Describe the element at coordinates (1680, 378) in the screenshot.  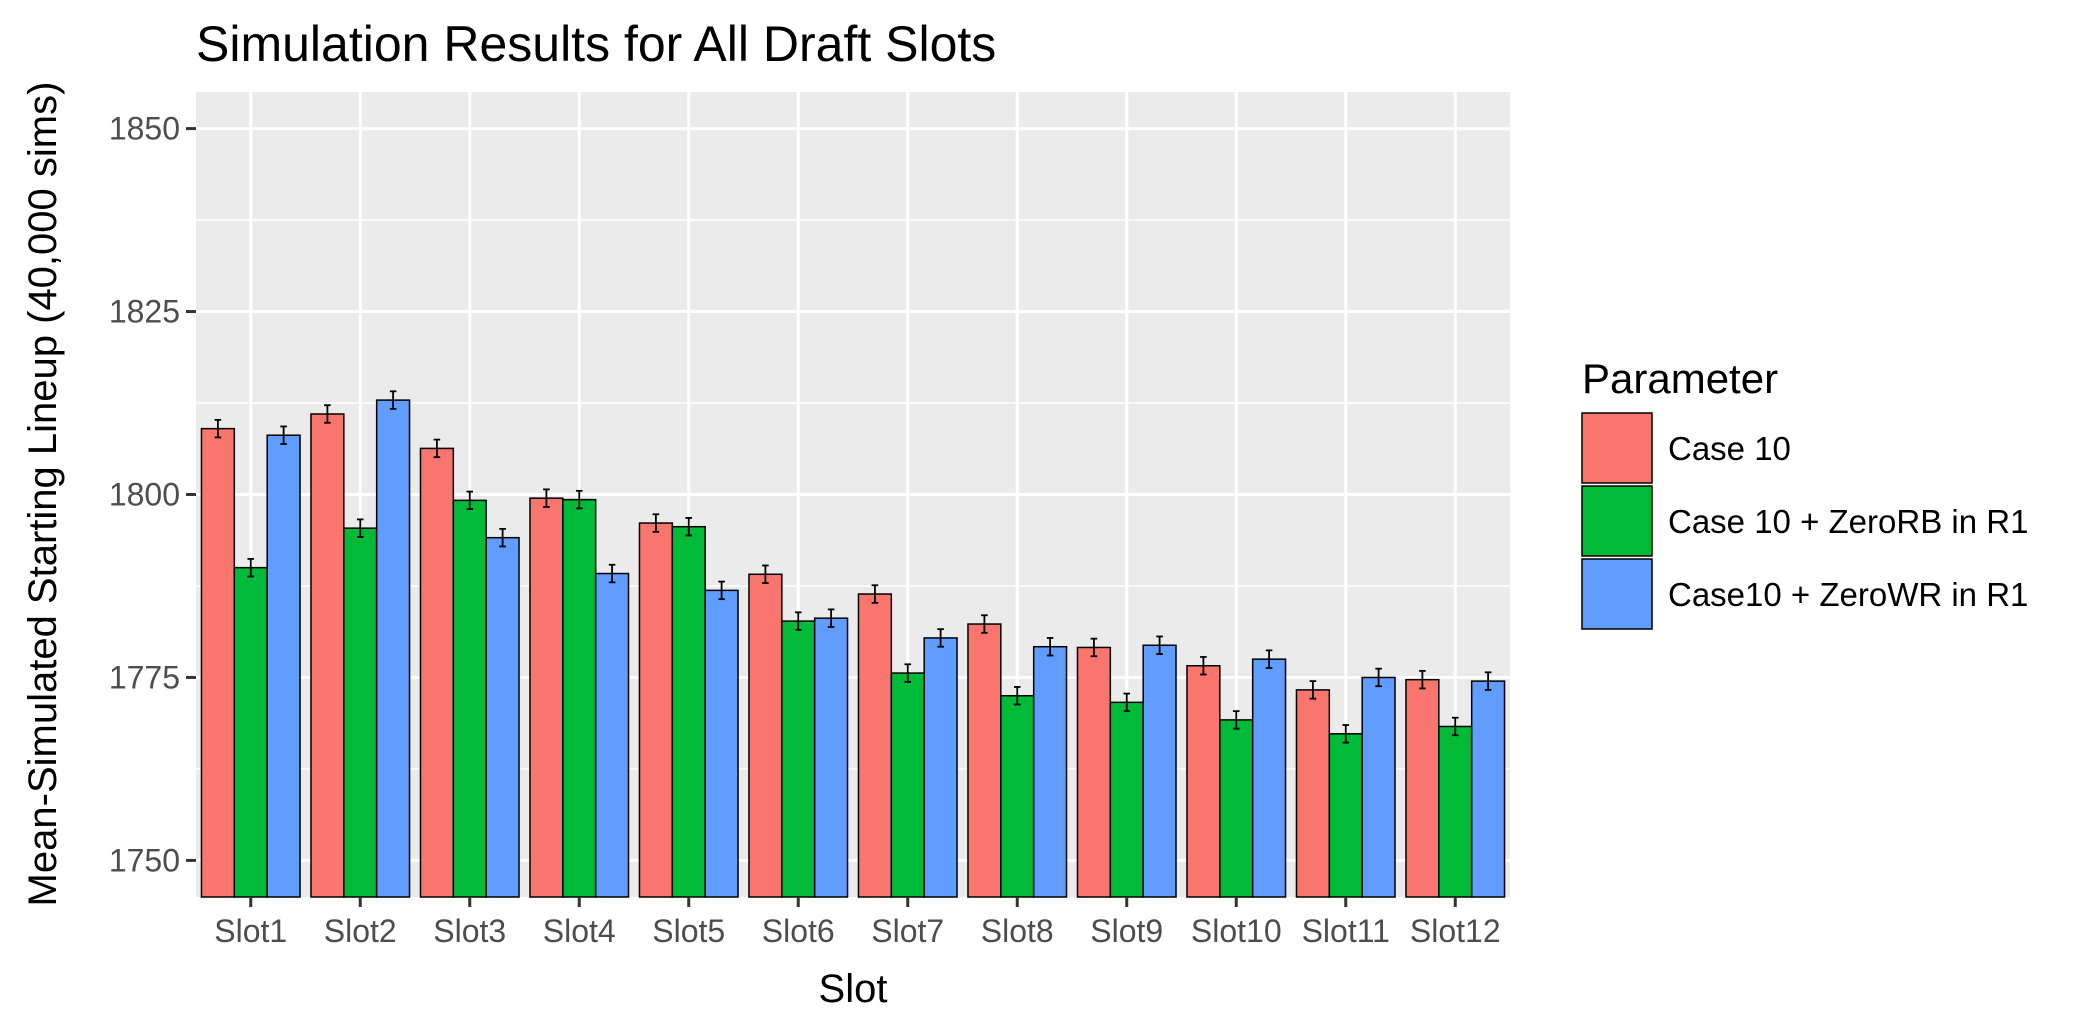
I see `legend-title: Parameter` at that location.